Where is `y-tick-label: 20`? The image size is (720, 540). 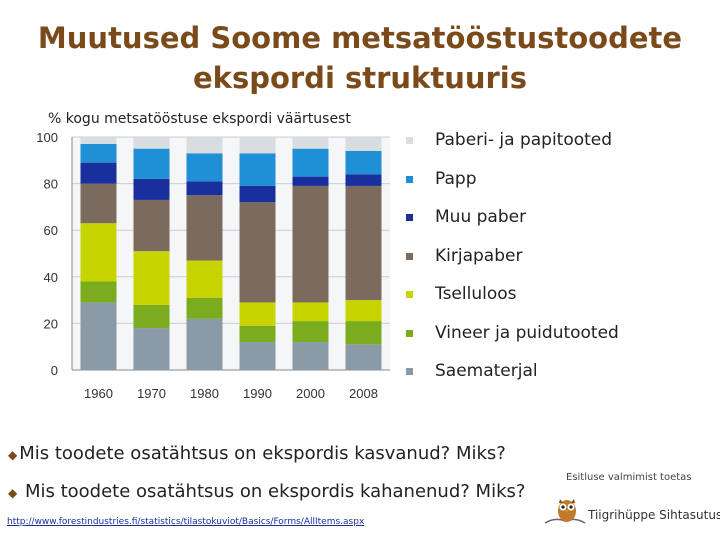 y-tick-label: 20 is located at coordinates (51, 323).